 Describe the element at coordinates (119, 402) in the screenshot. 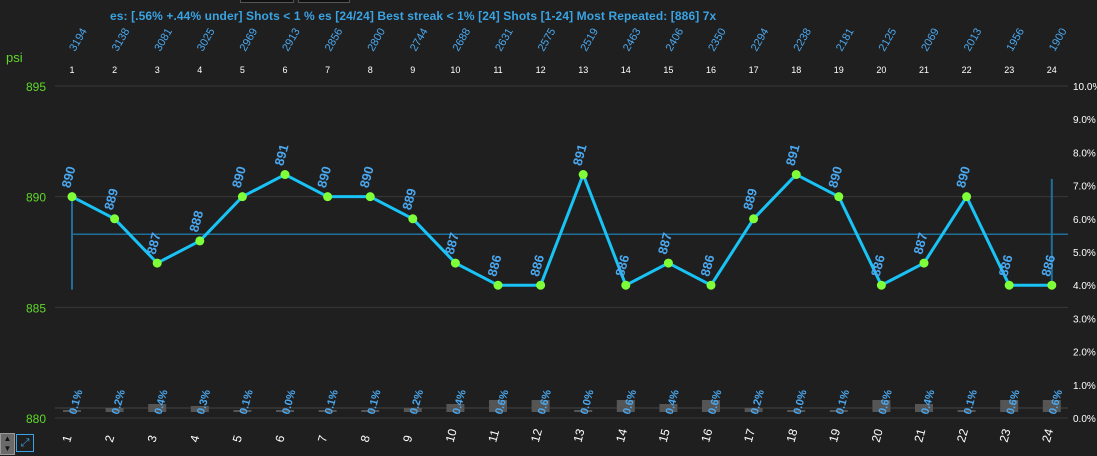

I see `percent-label: 0.2%` at that location.